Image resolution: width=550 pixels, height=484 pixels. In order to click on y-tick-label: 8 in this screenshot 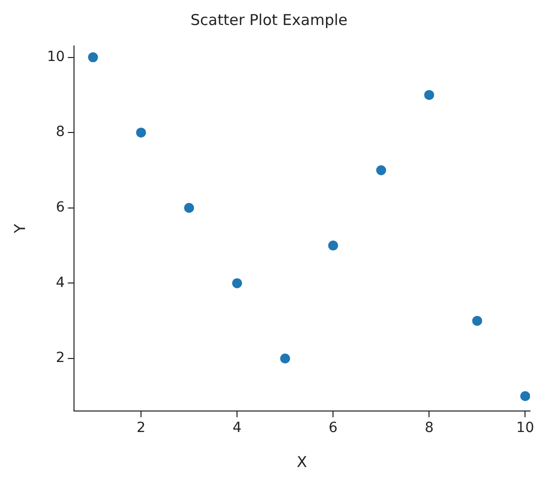, I will do `click(60, 132)`.